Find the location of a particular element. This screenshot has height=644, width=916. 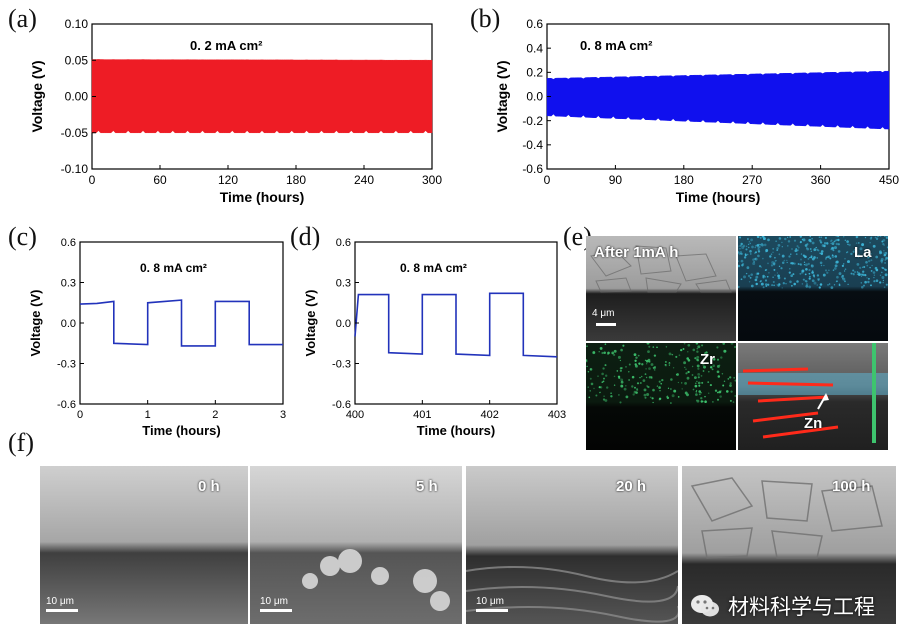

y-tick-label: 0.00 is located at coordinates (77, 97).